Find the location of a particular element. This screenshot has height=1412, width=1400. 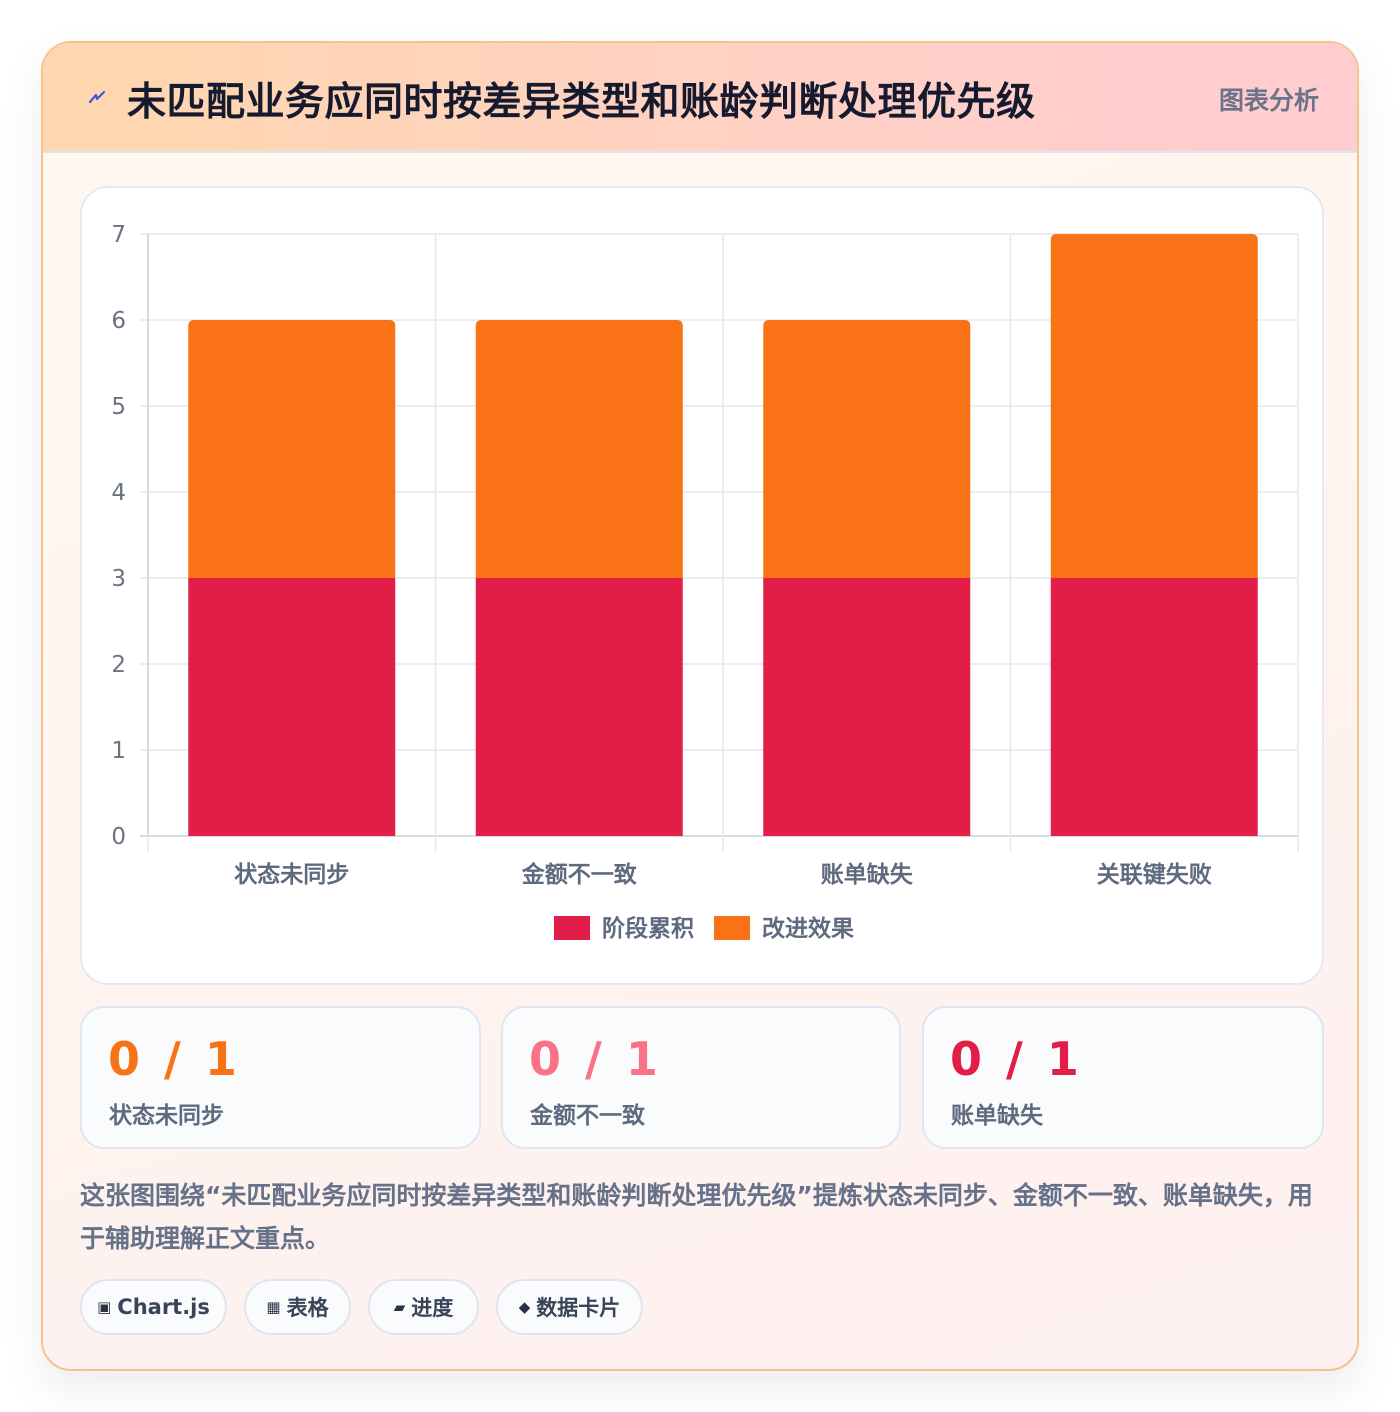

legend-label: 改进效果 is located at coordinates (808, 928).